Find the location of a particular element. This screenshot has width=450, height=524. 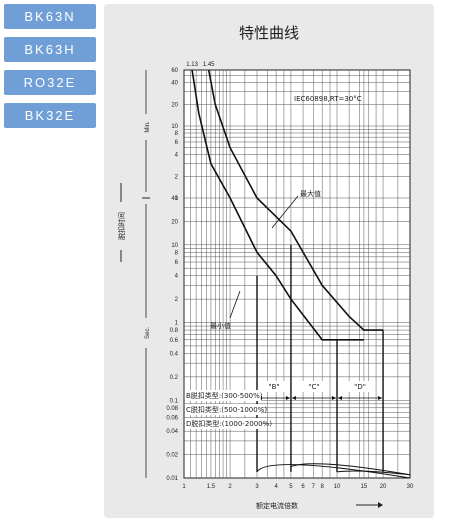

x-tick-label: 4 is located at coordinates (276, 487).